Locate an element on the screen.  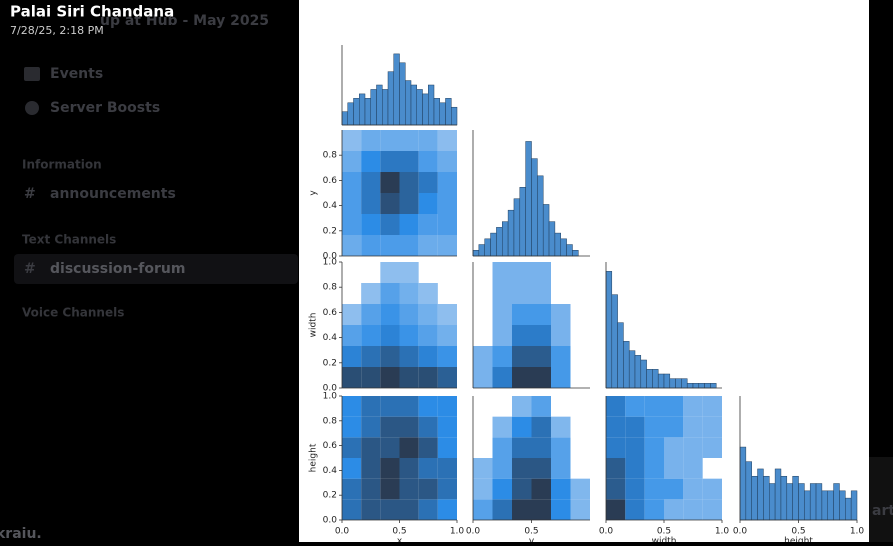
y-axis-label: y is located at coordinates (314, 193).